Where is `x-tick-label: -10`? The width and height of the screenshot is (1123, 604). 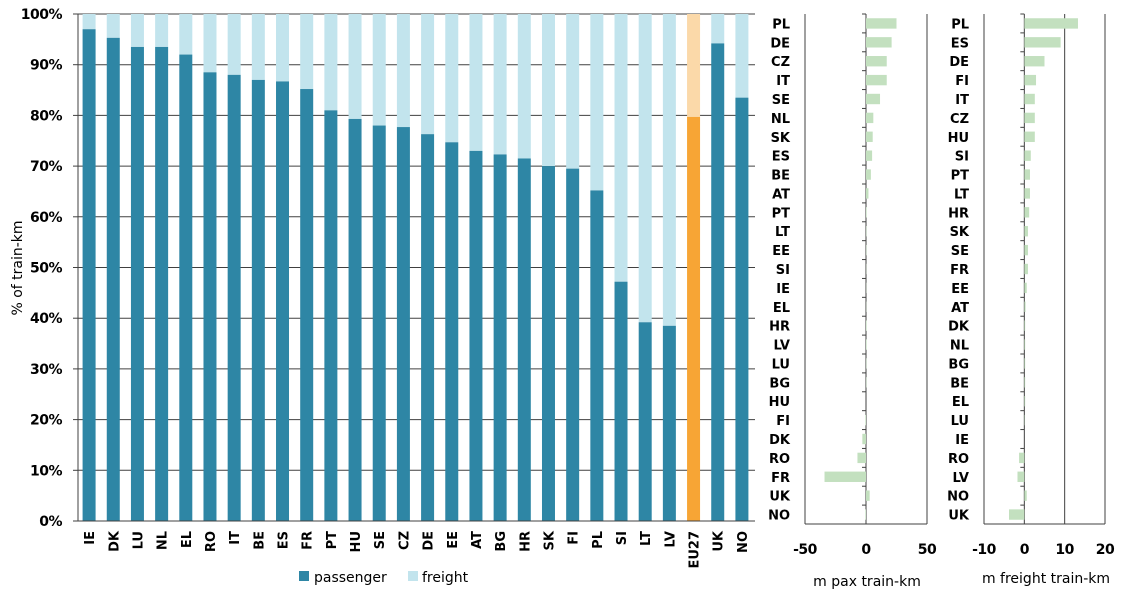
x-tick-label: -10 is located at coordinates (984, 550).